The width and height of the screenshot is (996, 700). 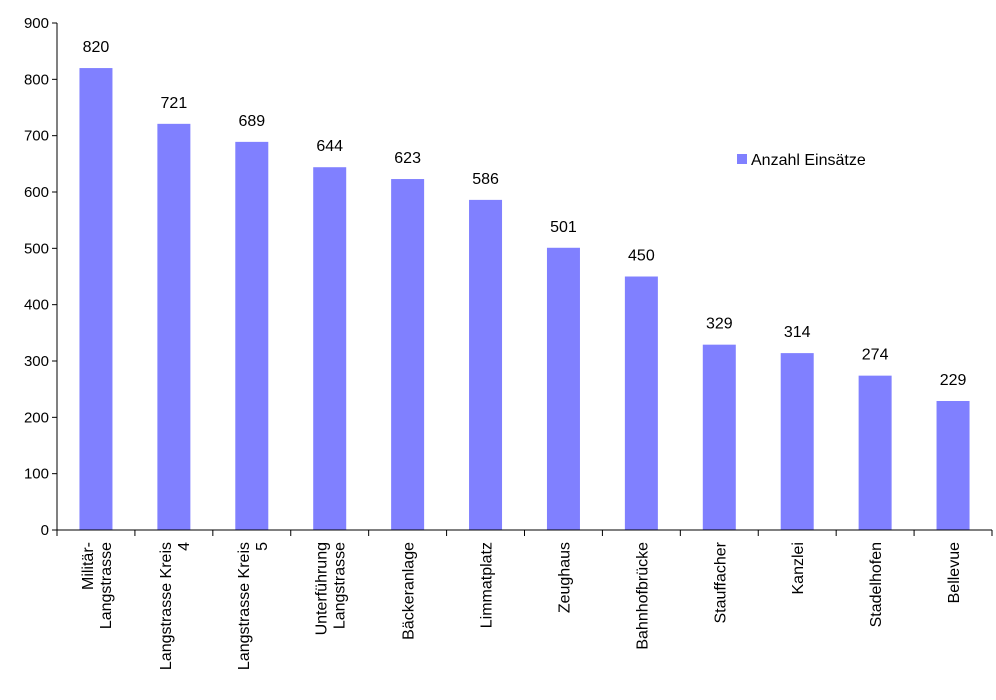 What do you see at coordinates (253, 606) in the screenshot?
I see `x-category-label: Langstrasse Kreis 5` at bounding box center [253, 606].